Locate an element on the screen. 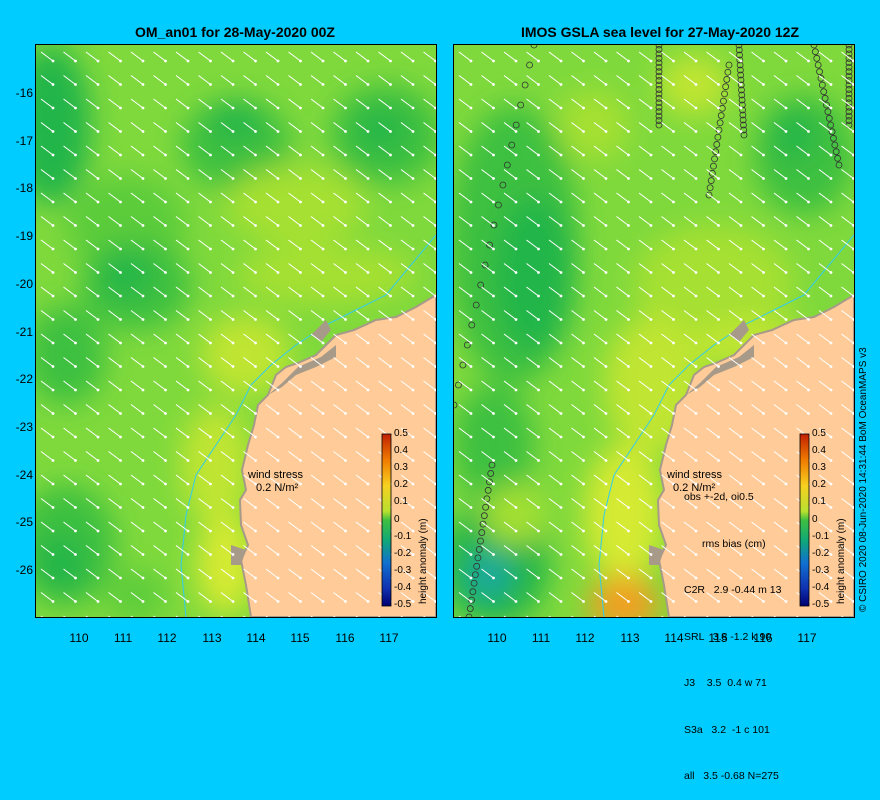 This screenshot has height=800, width=880. colorbar-tick: -0.2 is located at coordinates (403, 553).